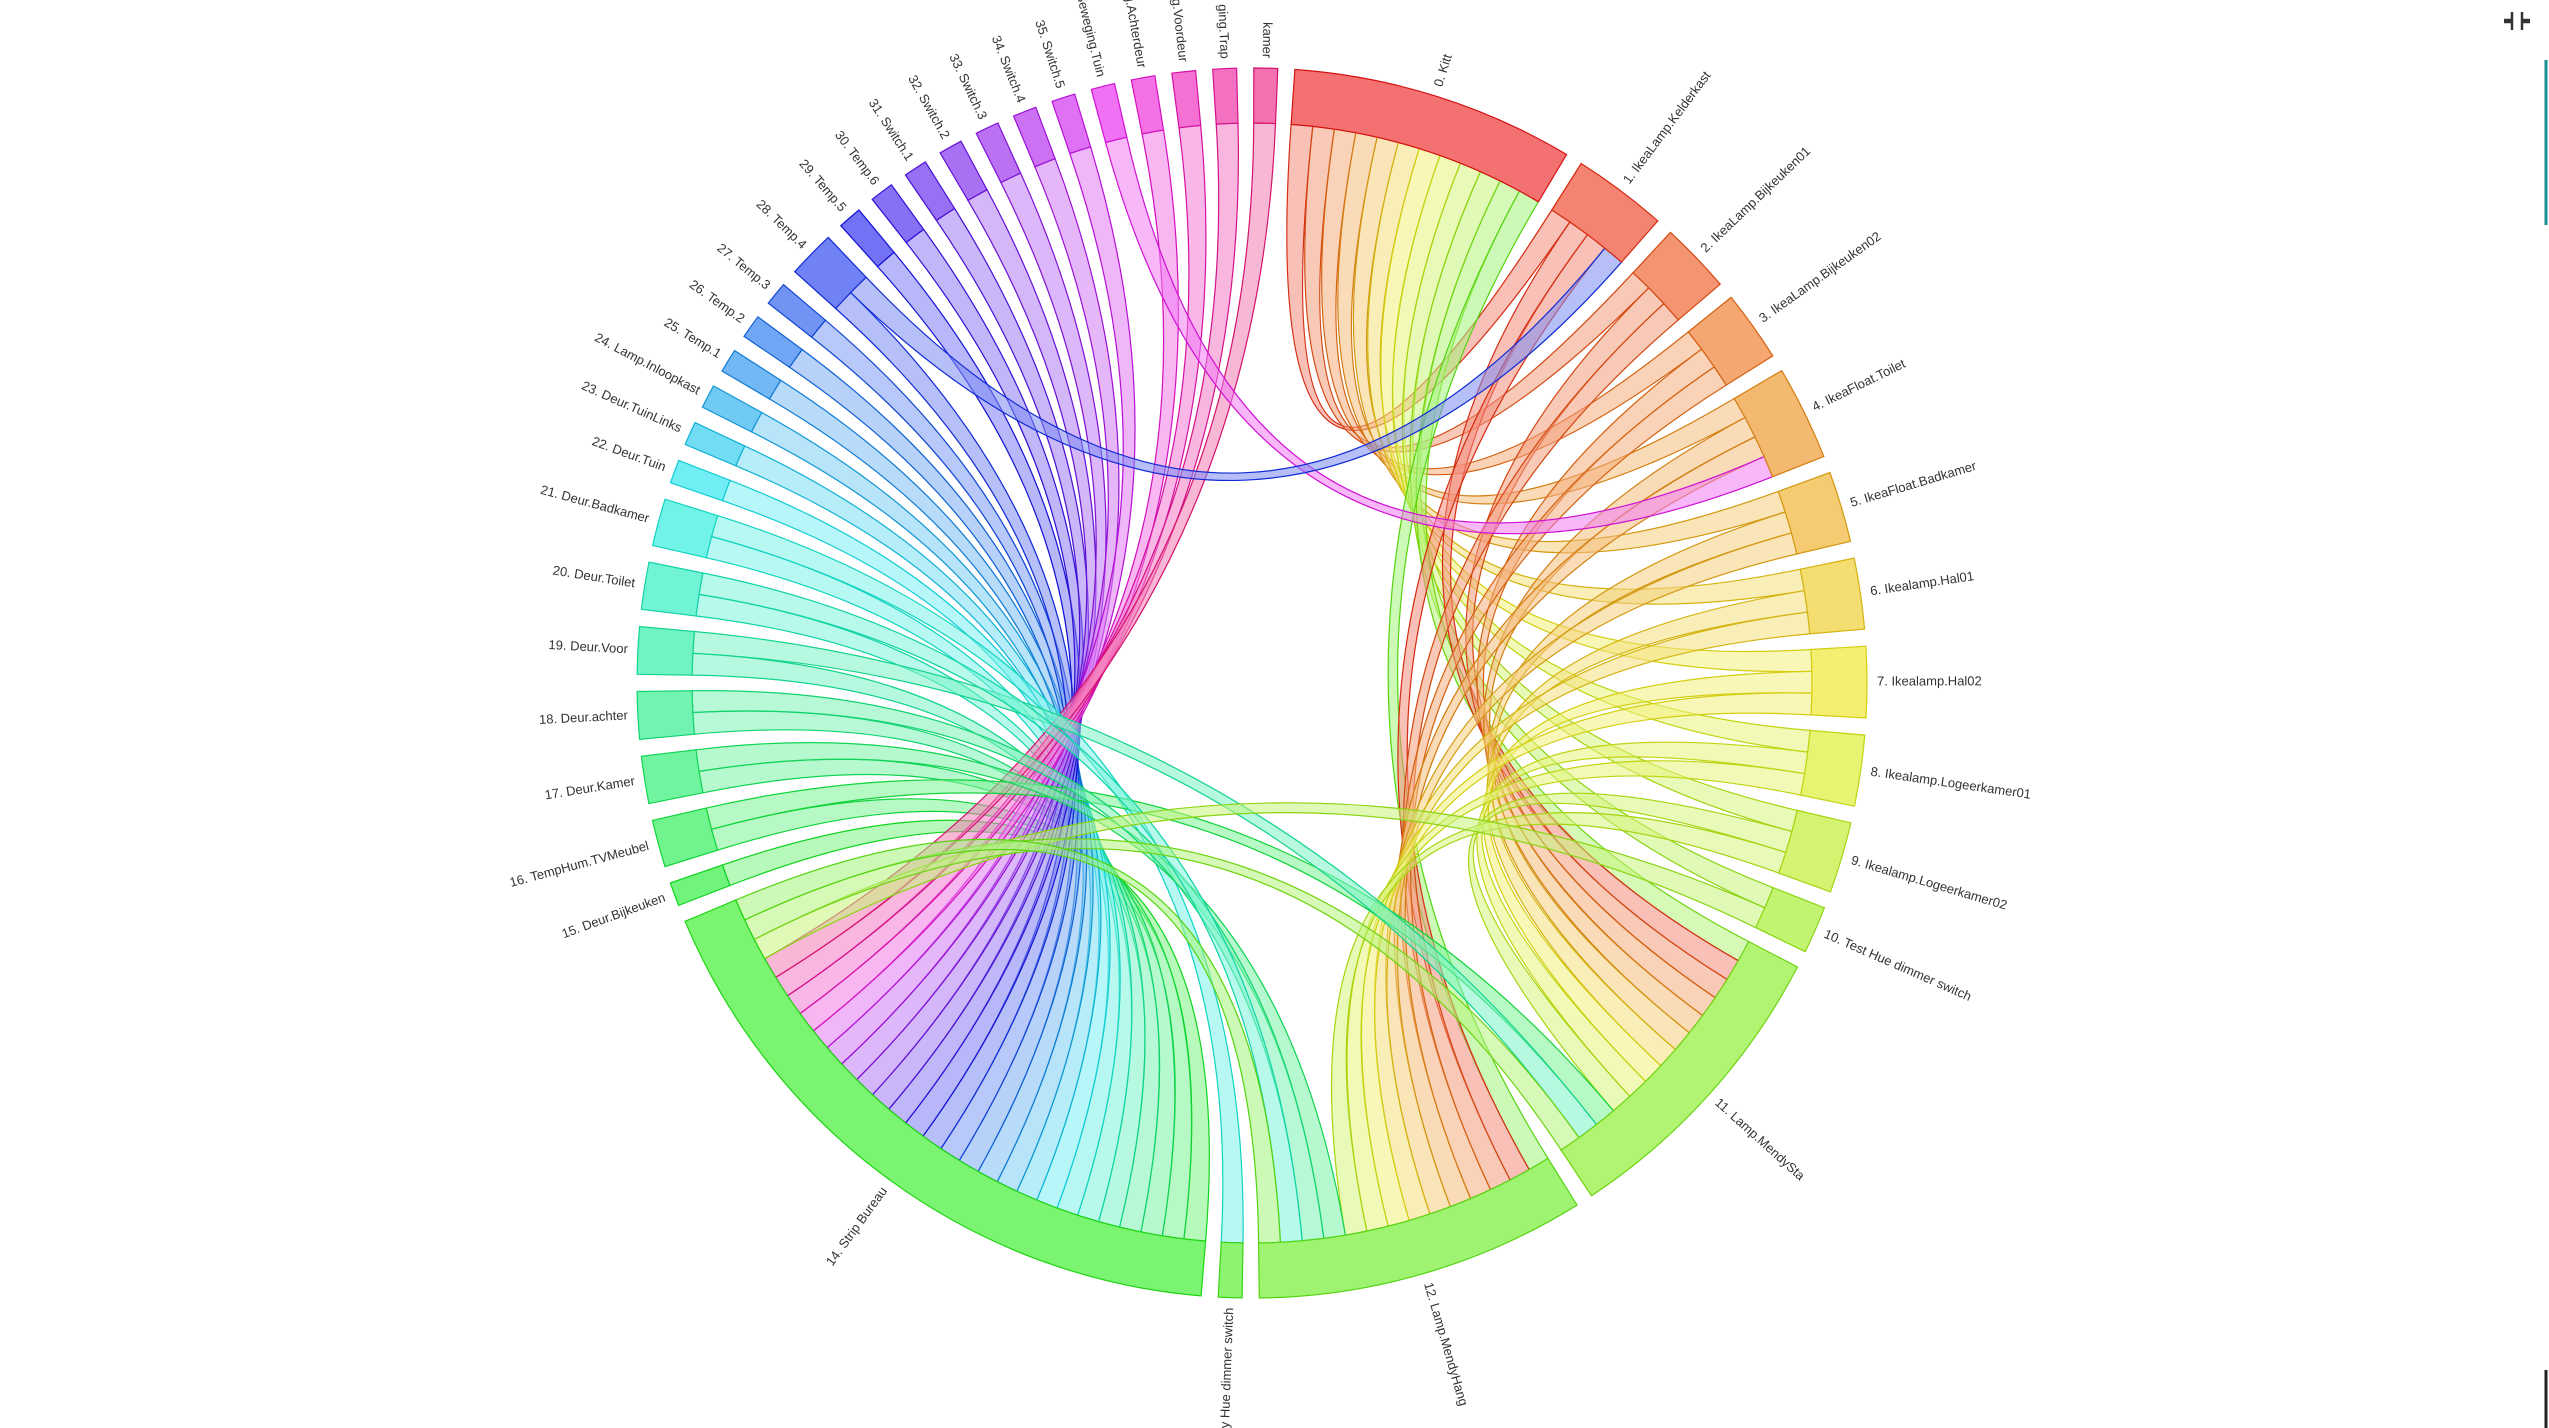 The image size is (2549, 1428). I want to click on node-label: 6. Ikealamp.Hal01, so click(1922, 583).